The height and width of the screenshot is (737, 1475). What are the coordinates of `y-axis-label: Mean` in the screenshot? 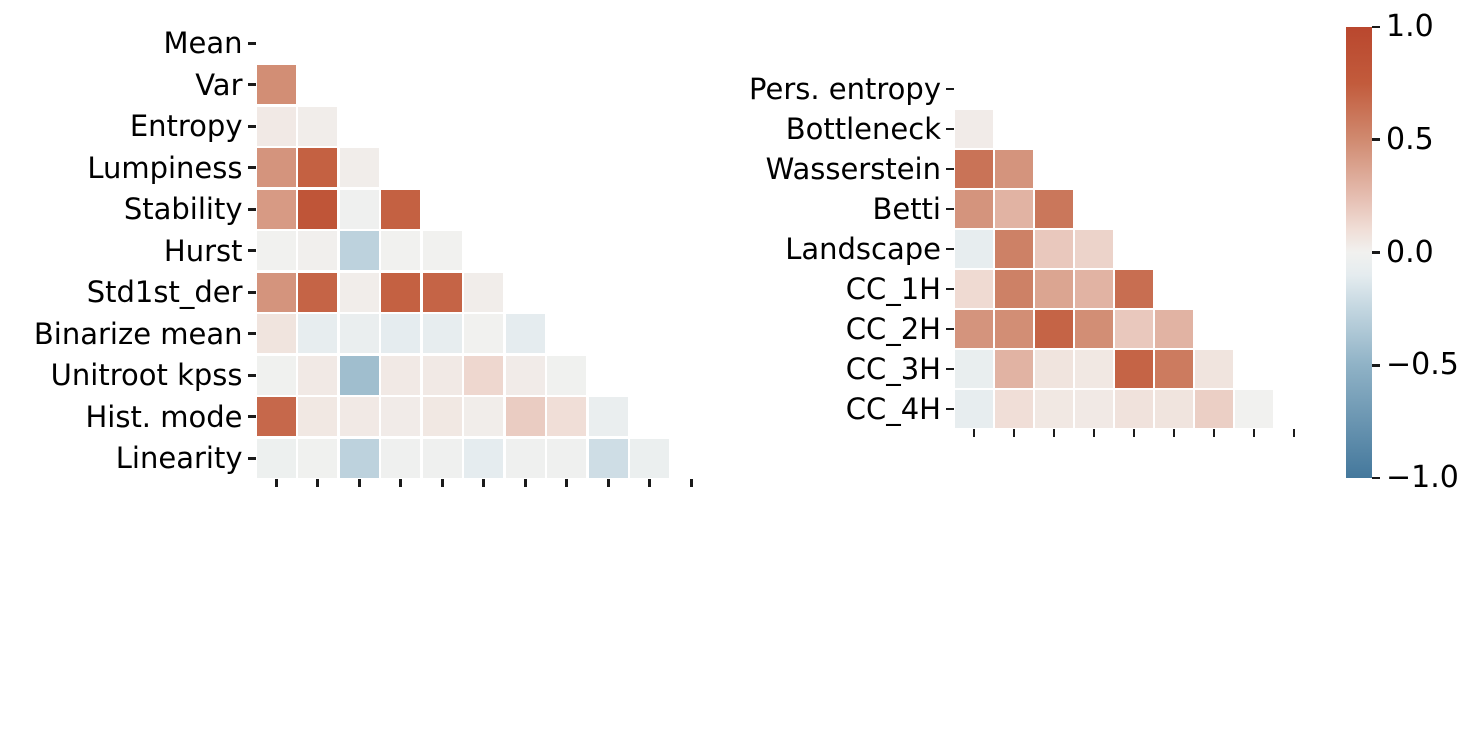 It's located at (203, 43).